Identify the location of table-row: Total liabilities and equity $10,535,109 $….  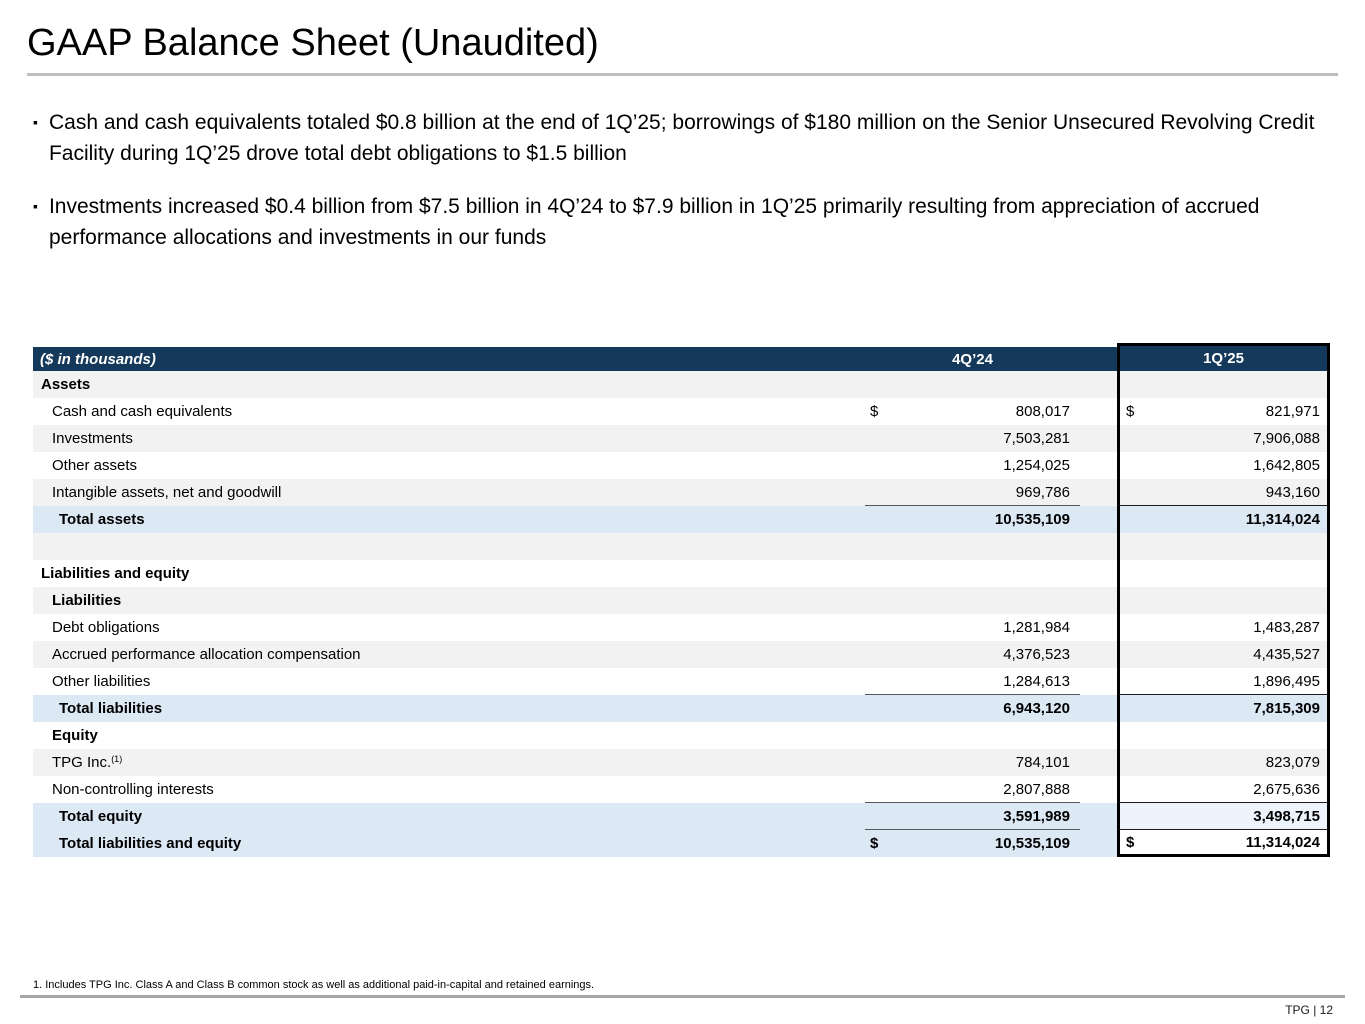
(681, 843).